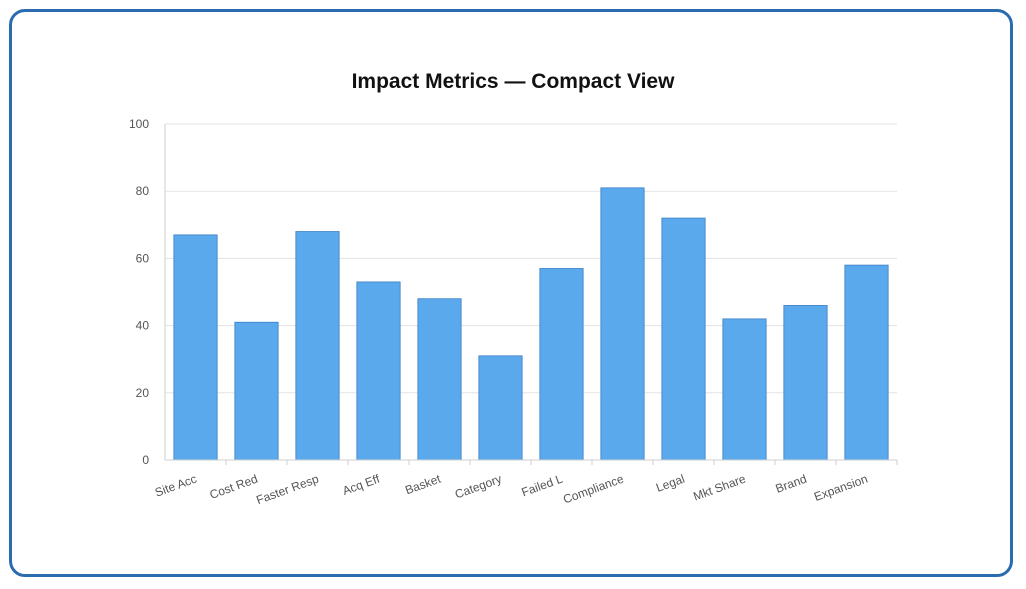 The width and height of the screenshot is (1026, 589). Describe the element at coordinates (143, 393) in the screenshot. I see `y-tick-label: 20` at that location.